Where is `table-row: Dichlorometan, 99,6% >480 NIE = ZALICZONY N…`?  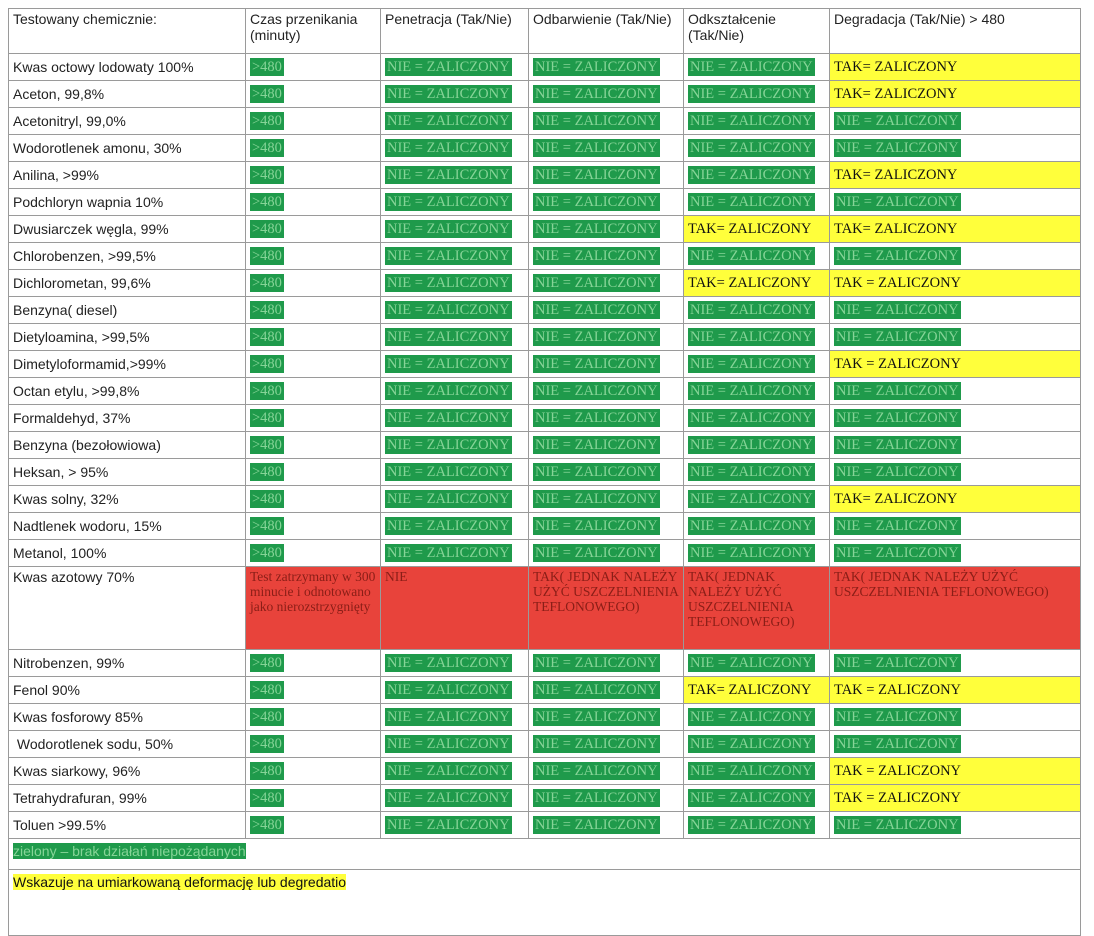 table-row: Dichlorometan, 99,6% >480 NIE = ZALICZONY N… is located at coordinates (544, 283).